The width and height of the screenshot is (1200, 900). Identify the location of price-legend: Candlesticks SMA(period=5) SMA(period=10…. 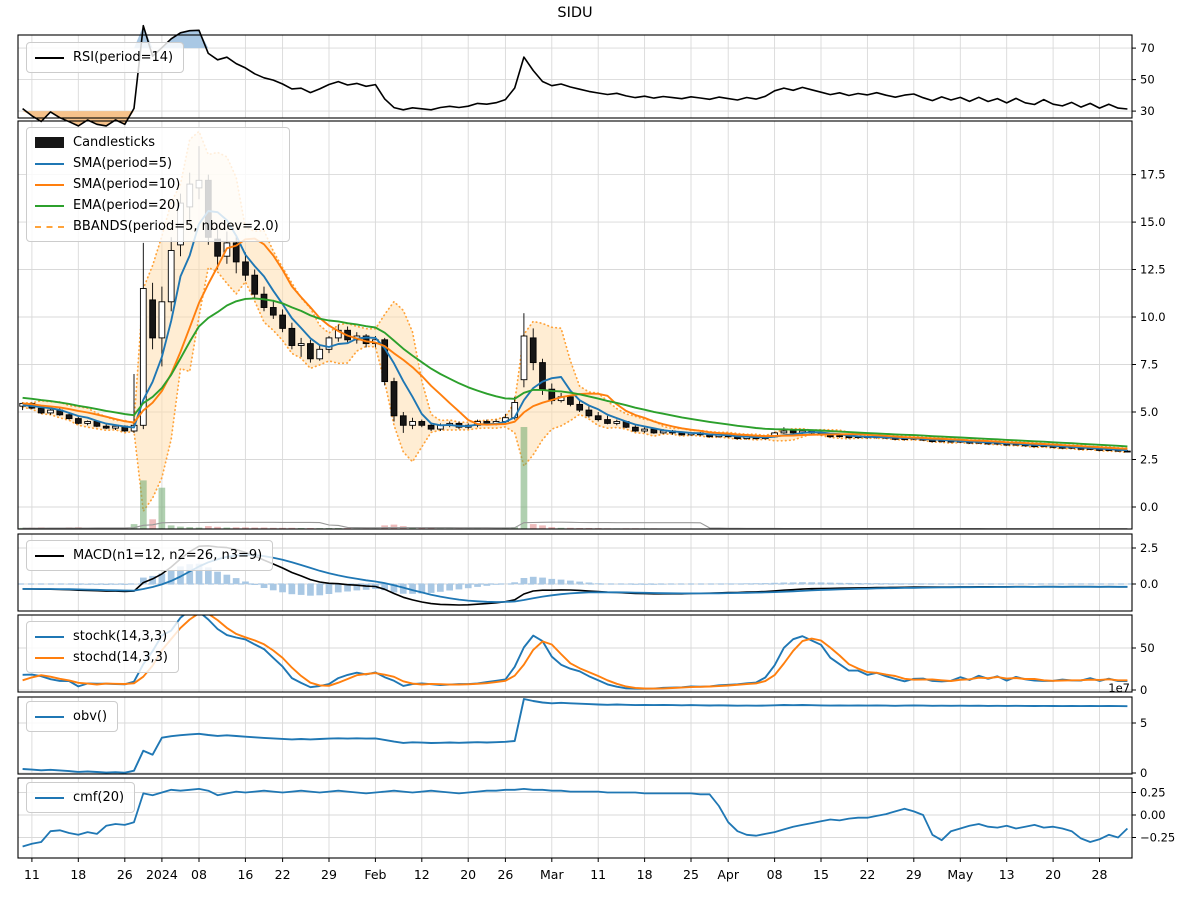
(158, 184).